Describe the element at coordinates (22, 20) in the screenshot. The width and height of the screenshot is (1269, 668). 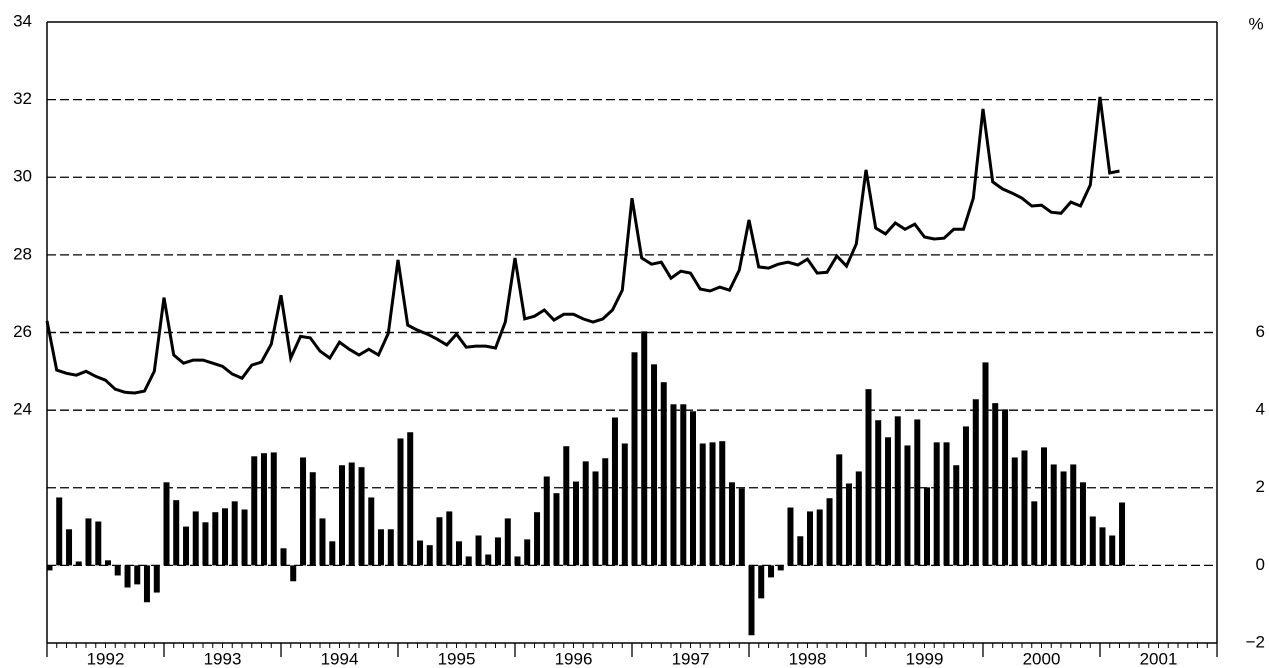
I see `y-tick-label: 34` at that location.